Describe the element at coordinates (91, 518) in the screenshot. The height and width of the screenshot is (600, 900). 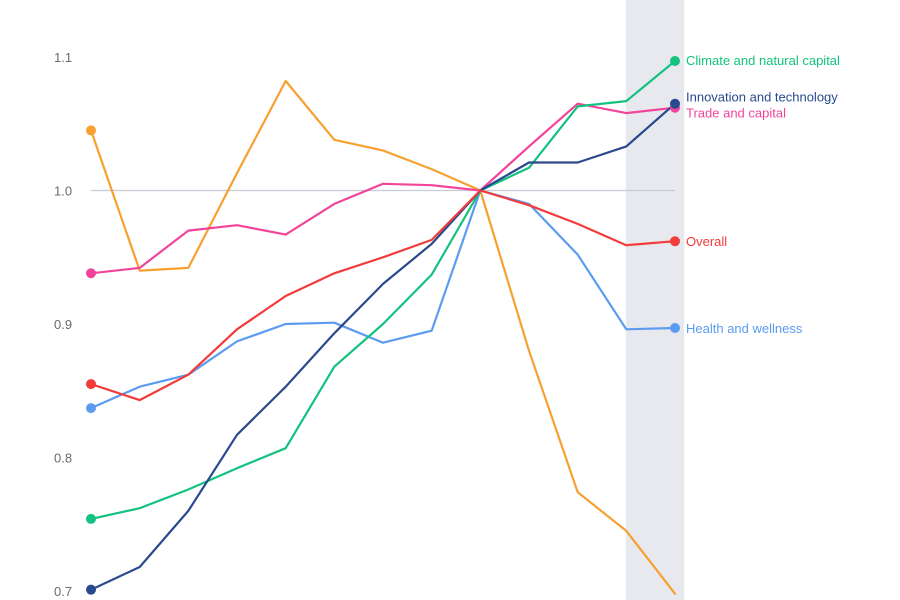
I see `series-start-point-climate-and-natural-capital` at that location.